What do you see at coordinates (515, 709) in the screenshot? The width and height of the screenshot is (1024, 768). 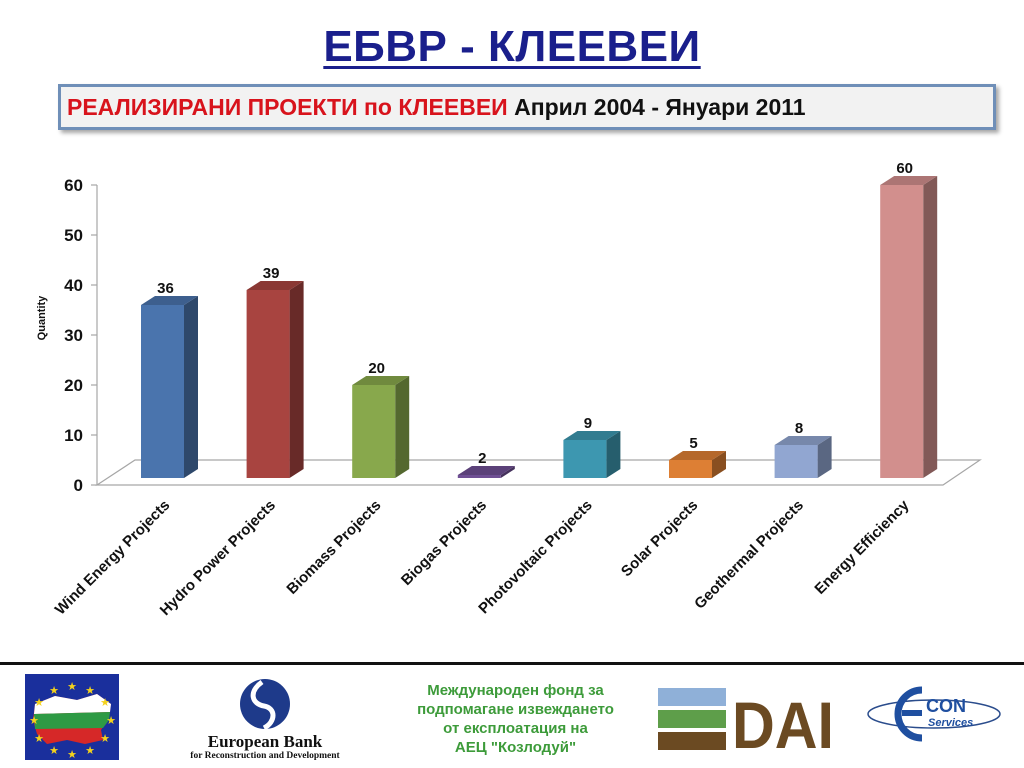 I see `fund-line: подпомагане извеждането` at bounding box center [515, 709].